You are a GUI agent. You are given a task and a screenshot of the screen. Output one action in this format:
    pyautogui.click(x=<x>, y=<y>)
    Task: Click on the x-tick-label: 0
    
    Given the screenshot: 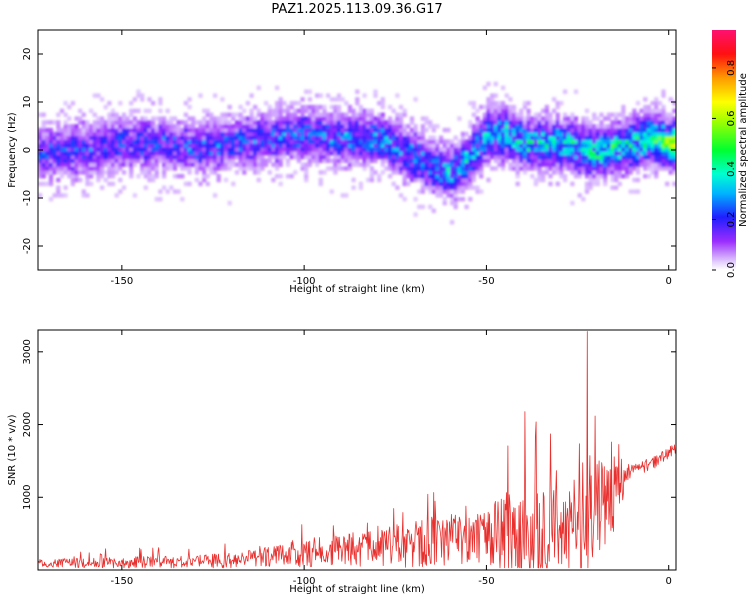 What is the action you would take?
    pyautogui.click(x=669, y=581)
    